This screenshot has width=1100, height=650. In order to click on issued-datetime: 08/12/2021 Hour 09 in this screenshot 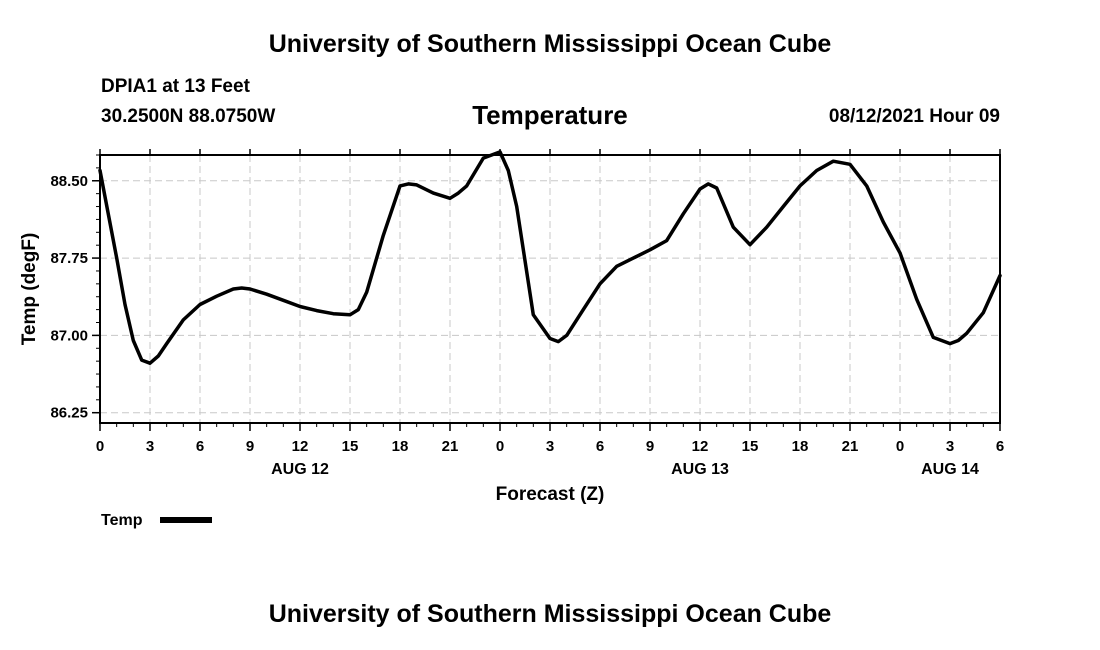, I will do `click(914, 116)`.